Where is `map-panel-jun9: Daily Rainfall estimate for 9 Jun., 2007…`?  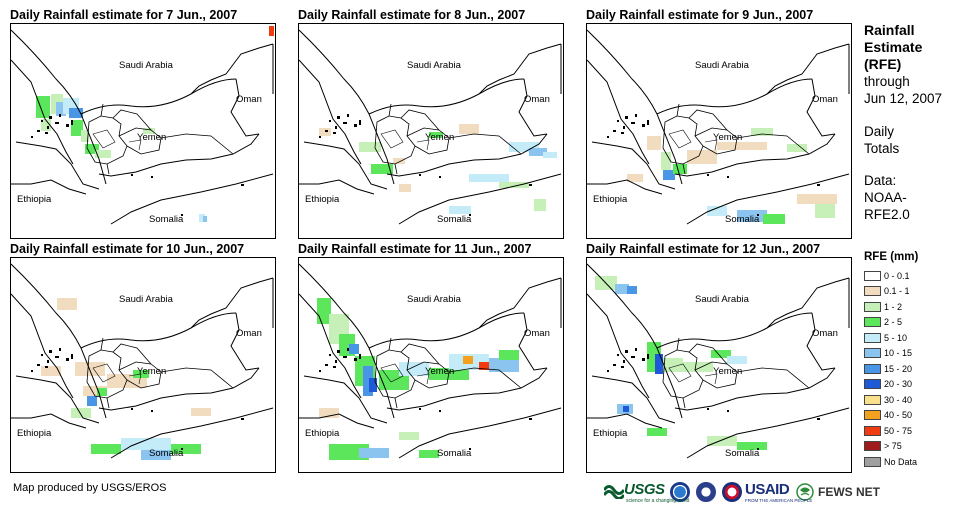
map-panel-jun9: Daily Rainfall estimate for 9 Jun., 2007… is located at coordinates (719, 123).